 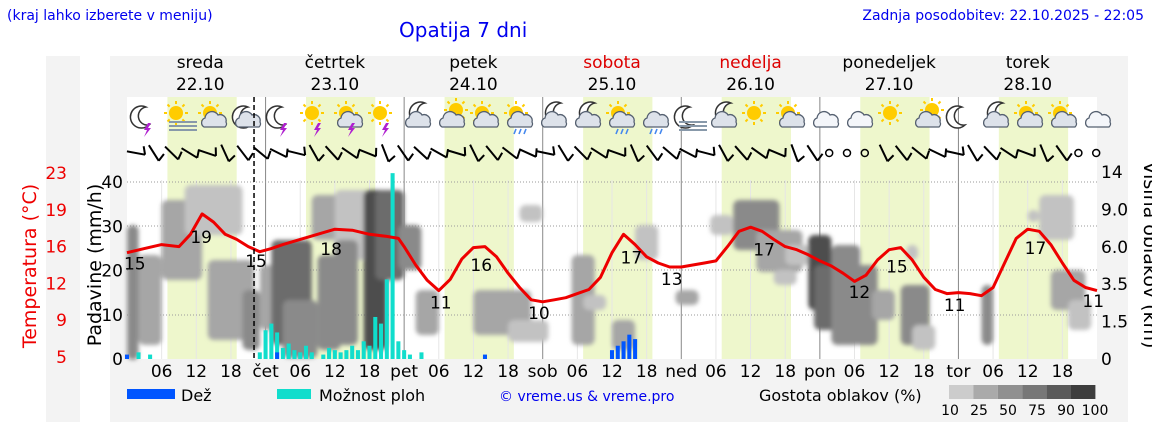 What do you see at coordinates (656, 122) in the screenshot?
I see `cloud-rain-icon` at bounding box center [656, 122].